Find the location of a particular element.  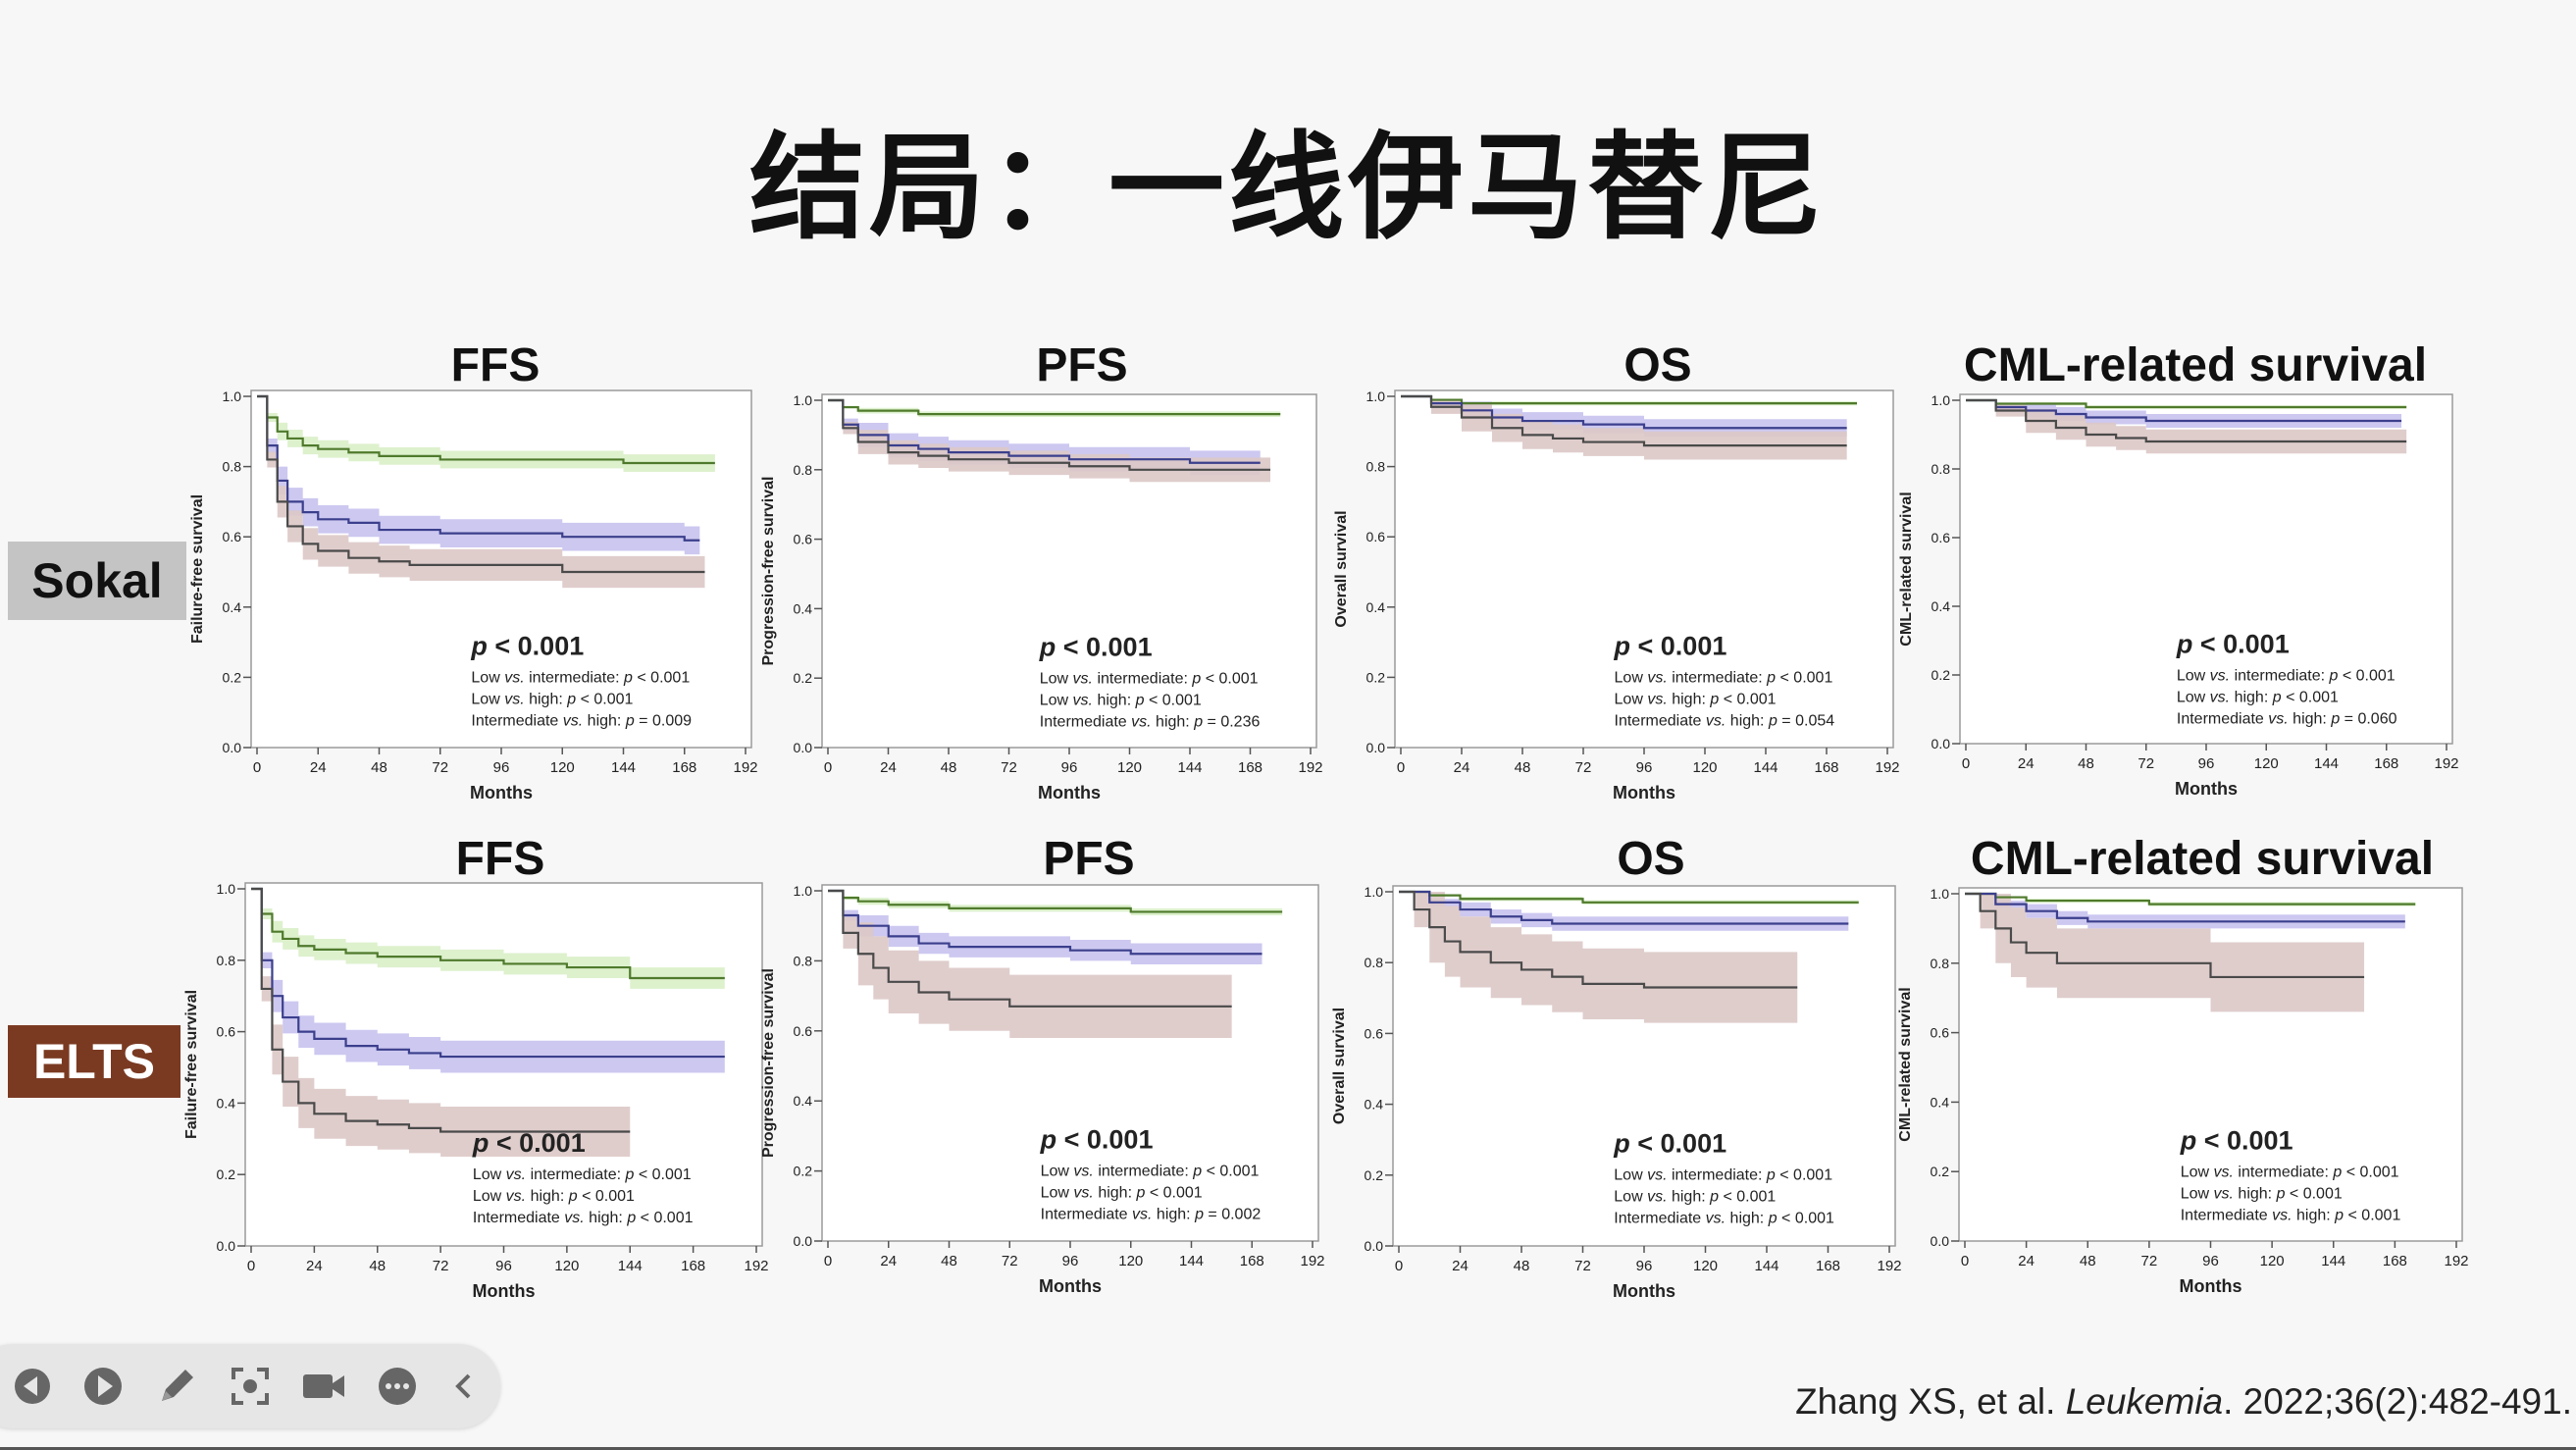

row-label-elts: ELTS is located at coordinates (94, 1061).